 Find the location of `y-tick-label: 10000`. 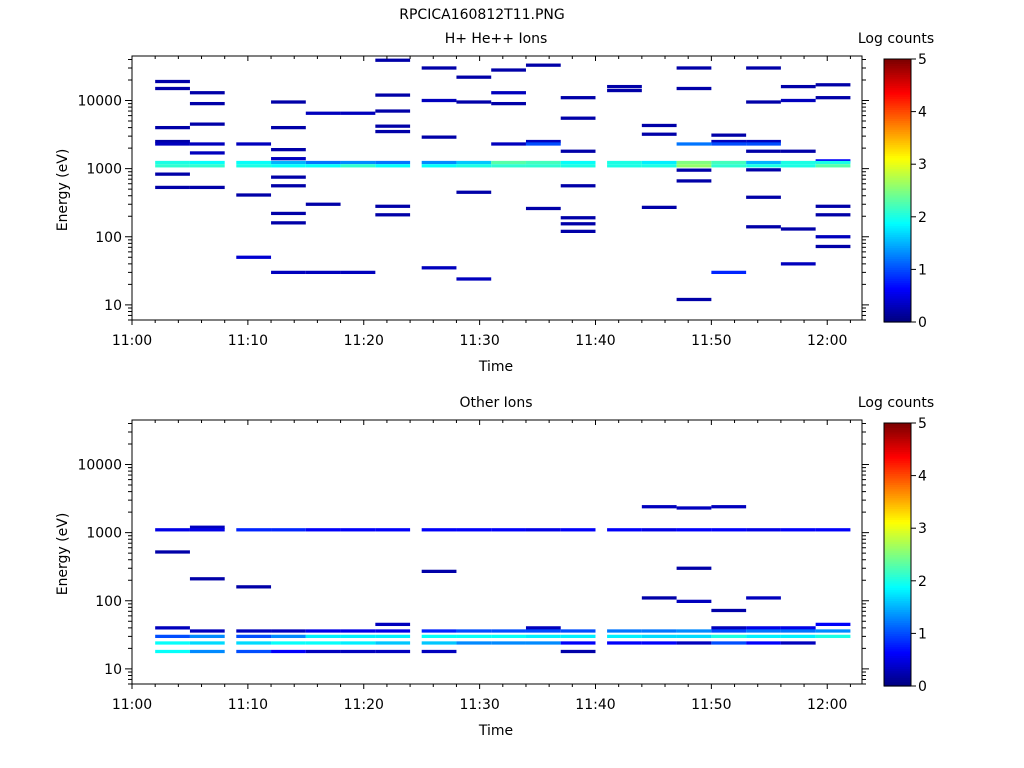

y-tick-label: 10000 is located at coordinates (99, 466).